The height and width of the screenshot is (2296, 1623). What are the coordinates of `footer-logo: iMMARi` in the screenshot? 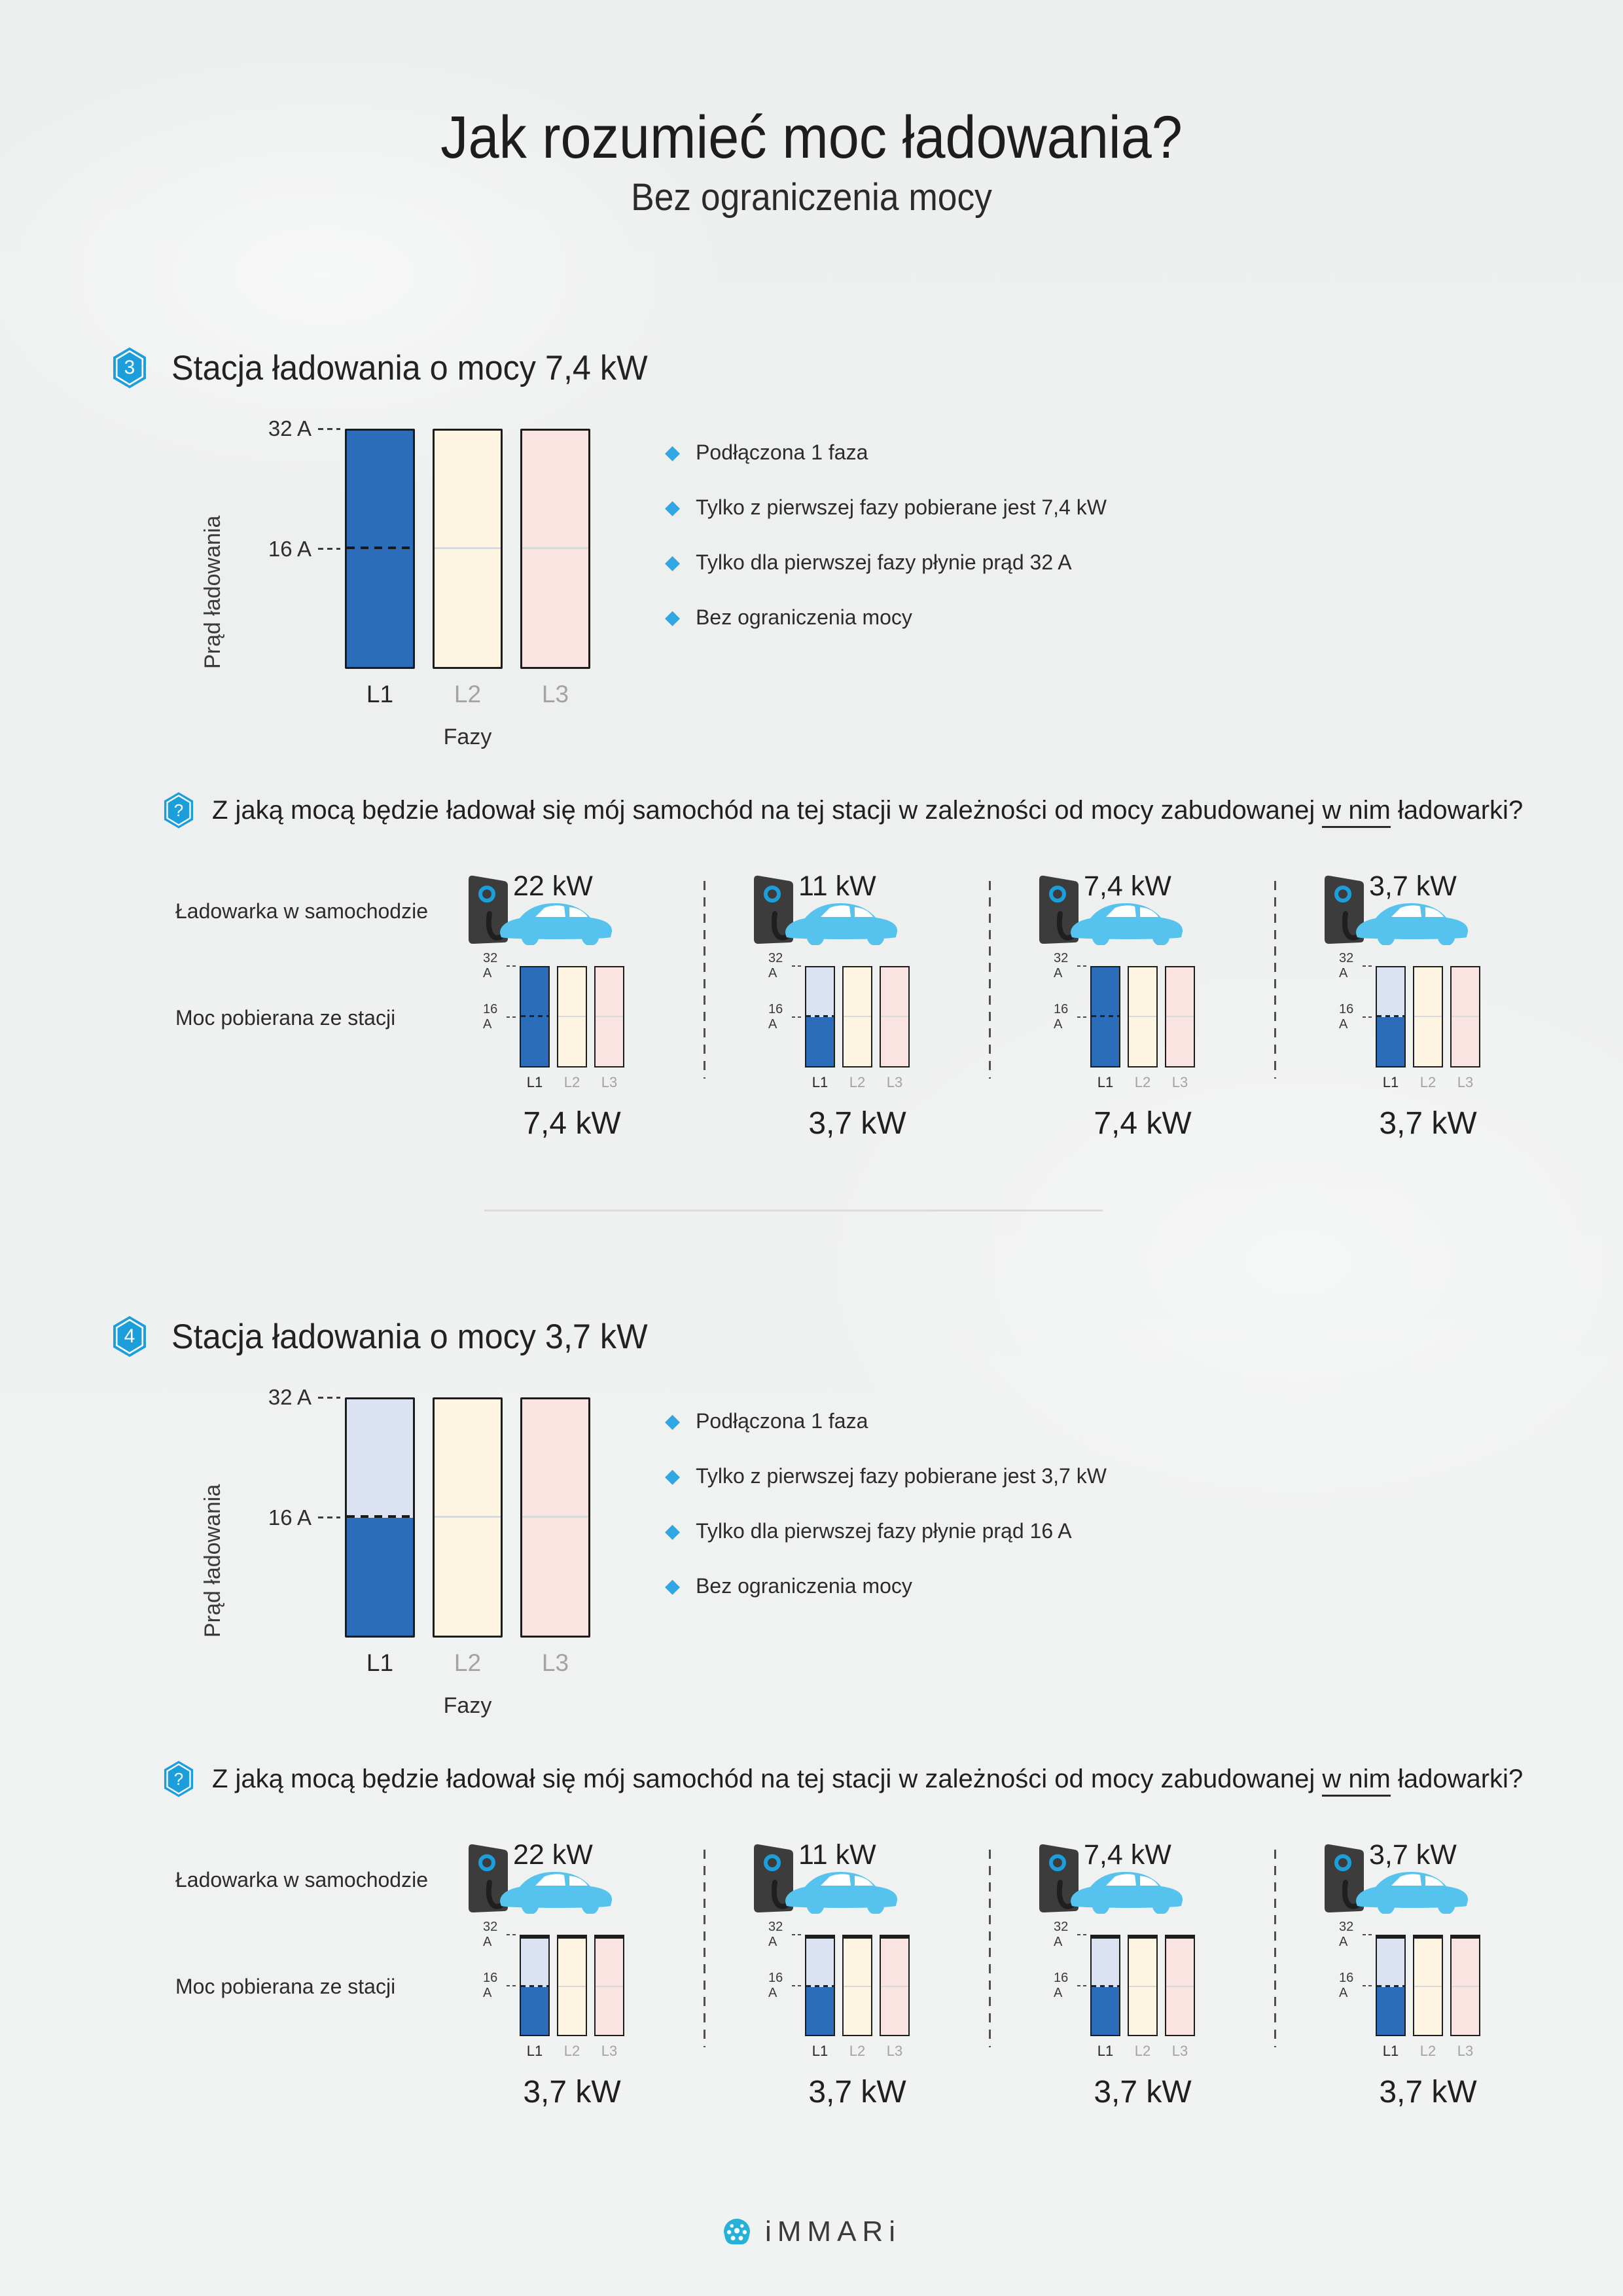 It's located at (811, 2231).